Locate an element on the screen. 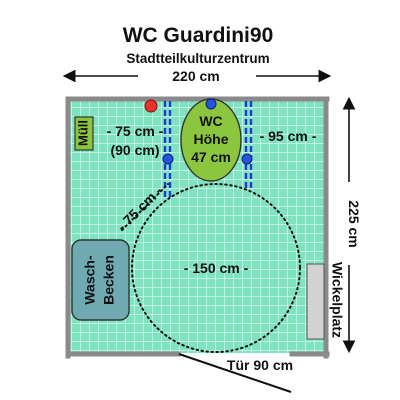 This screenshot has width=400, height=400. turning-circle-label: - 150 cm - is located at coordinates (216, 268).